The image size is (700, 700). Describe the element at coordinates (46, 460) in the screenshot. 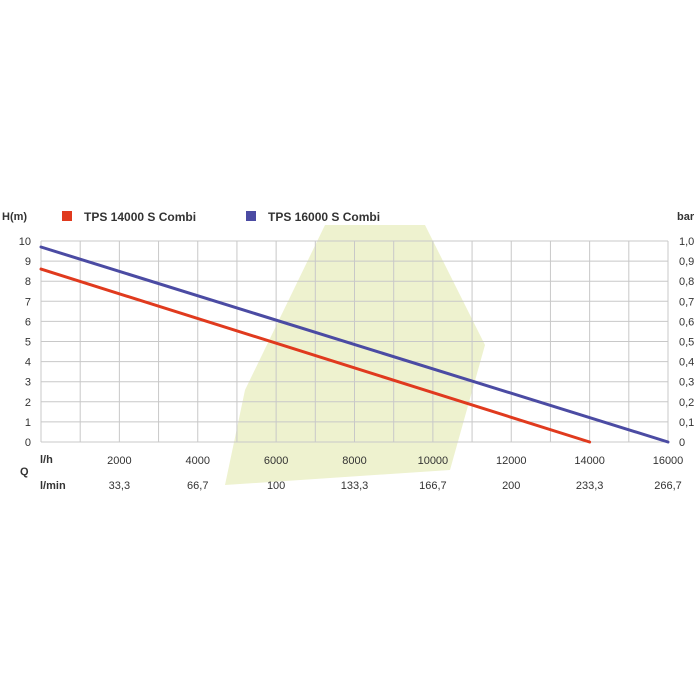

I see `x-unit-label: l/h` at that location.